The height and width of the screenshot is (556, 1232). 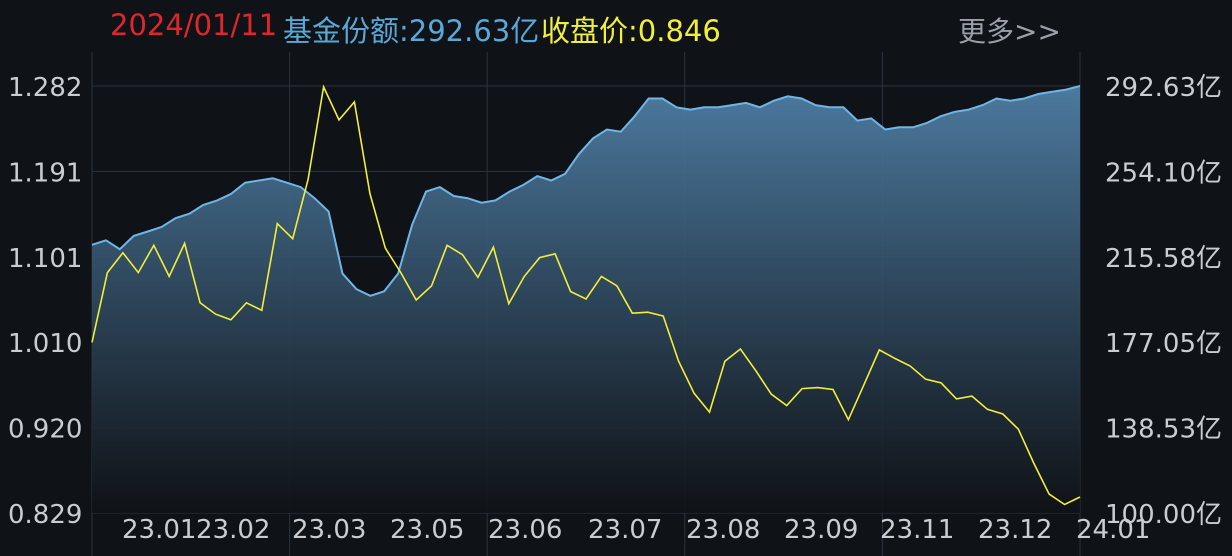 What do you see at coordinates (1163, 173) in the screenshot?
I see `right-tick-label: 254.10亿` at bounding box center [1163, 173].